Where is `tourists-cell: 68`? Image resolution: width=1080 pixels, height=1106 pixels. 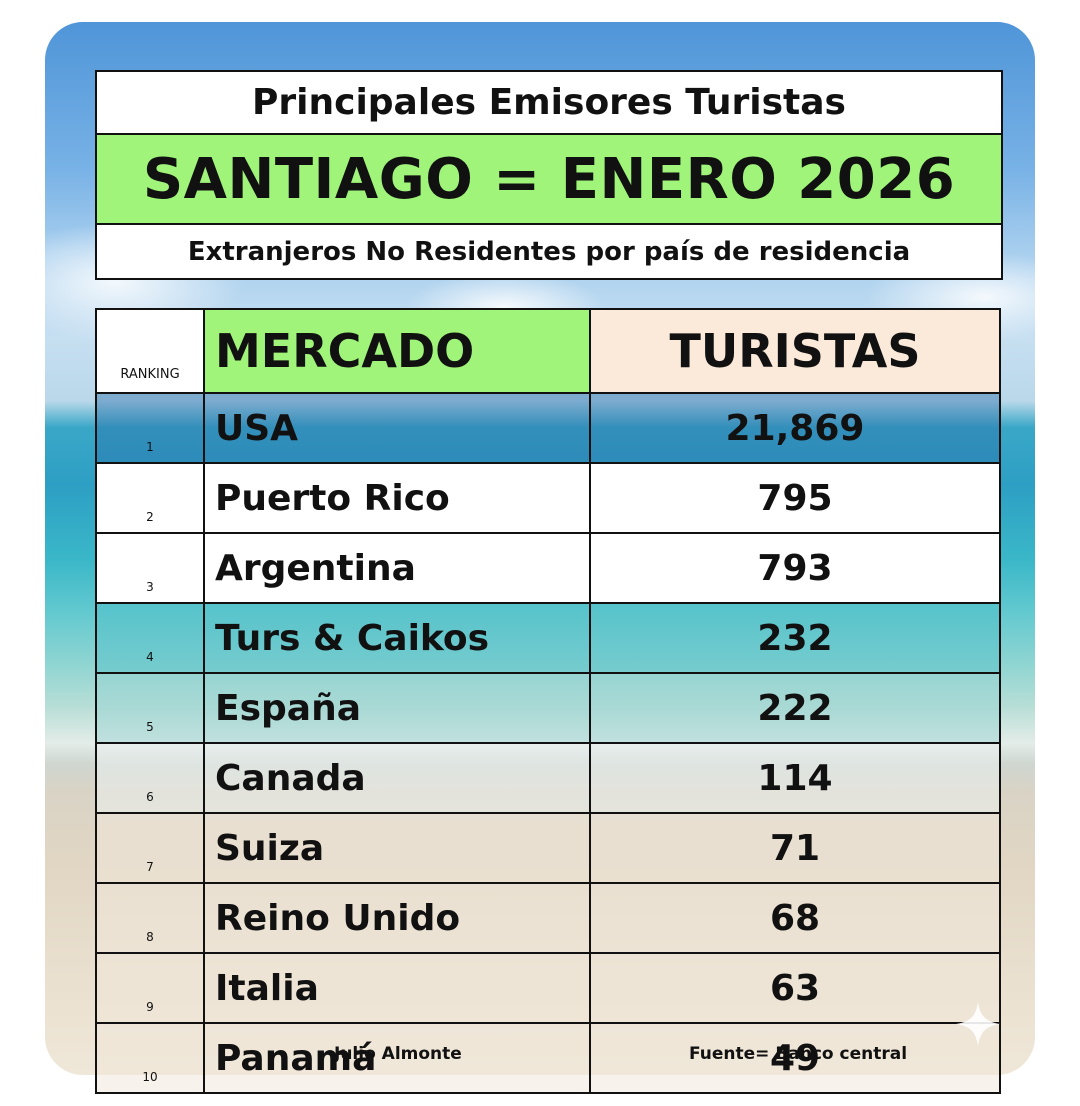
tourists-cell: 68 is located at coordinates (795, 918).